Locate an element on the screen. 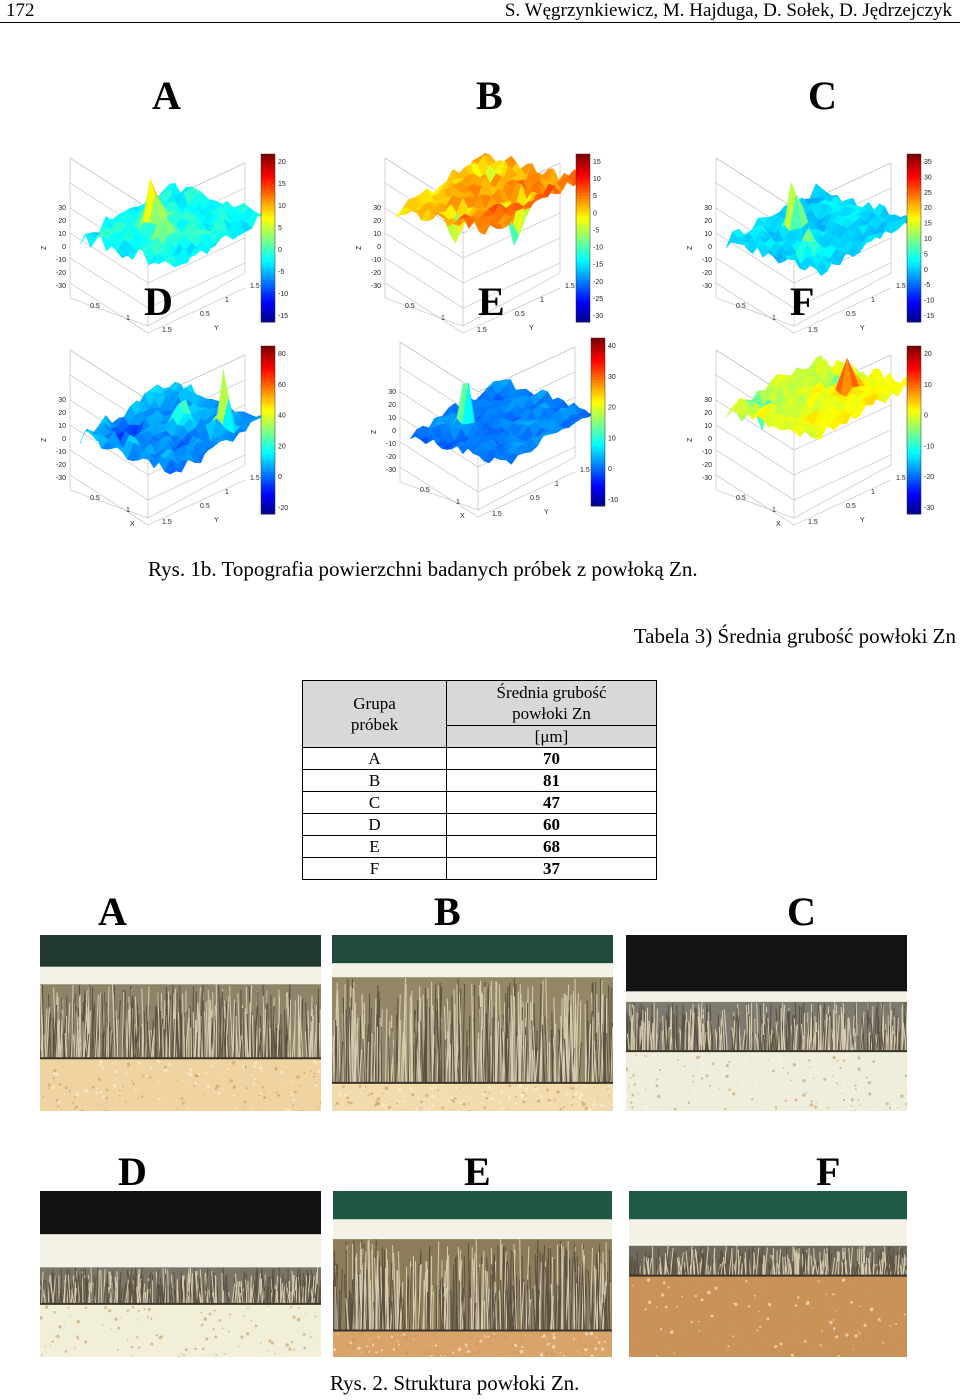 The height and width of the screenshot is (1400, 960). table-cell-value: 70 is located at coordinates (551, 758).